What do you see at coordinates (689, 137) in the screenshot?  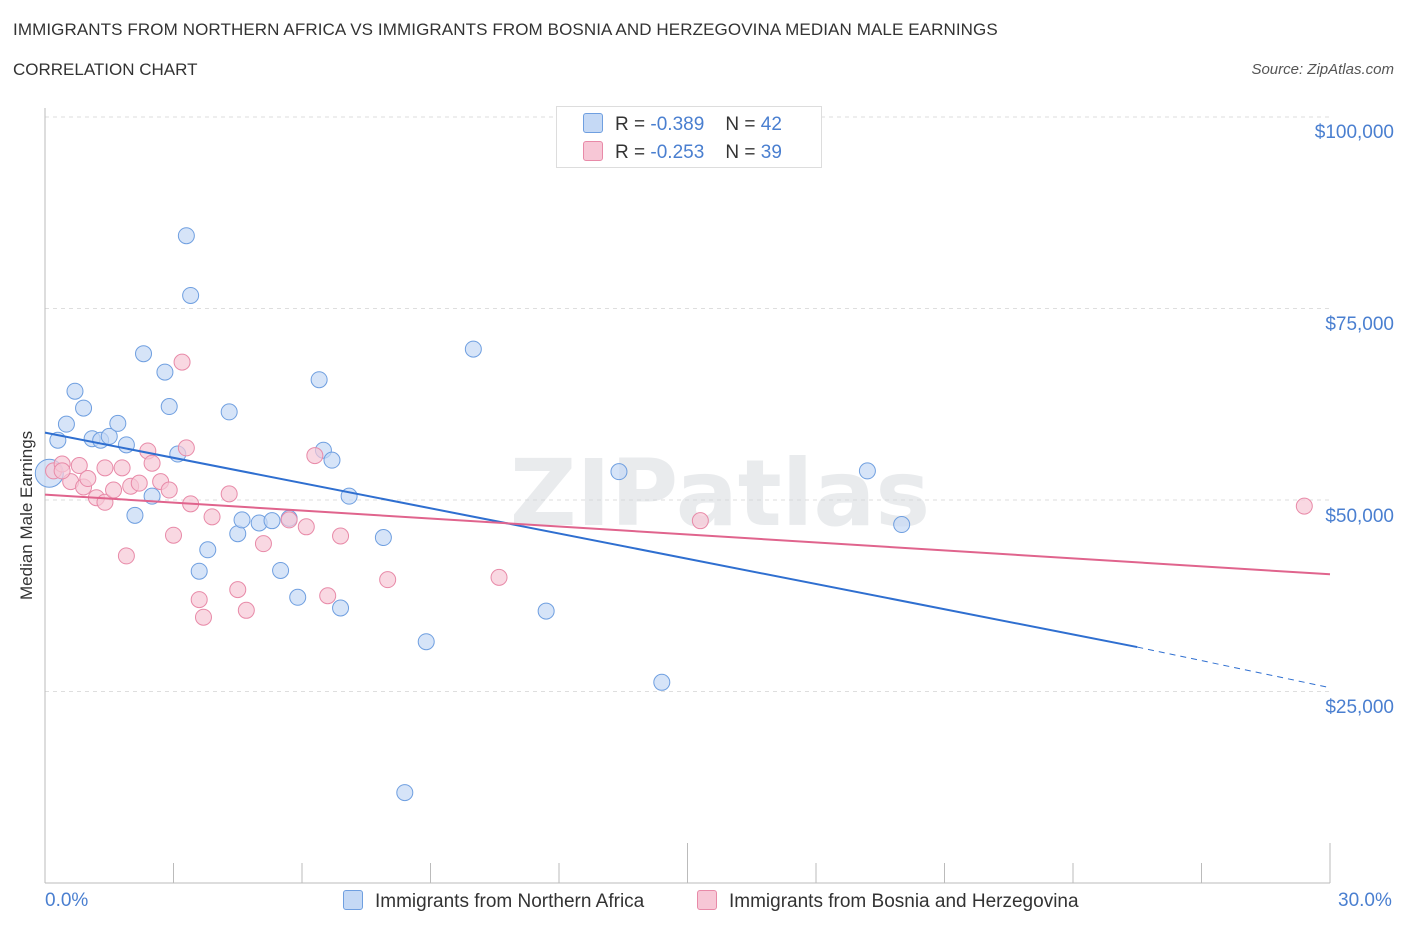 I see `stats-legend: R = -0.389 N = 42 R = -0.253 N = 39` at bounding box center [689, 137].